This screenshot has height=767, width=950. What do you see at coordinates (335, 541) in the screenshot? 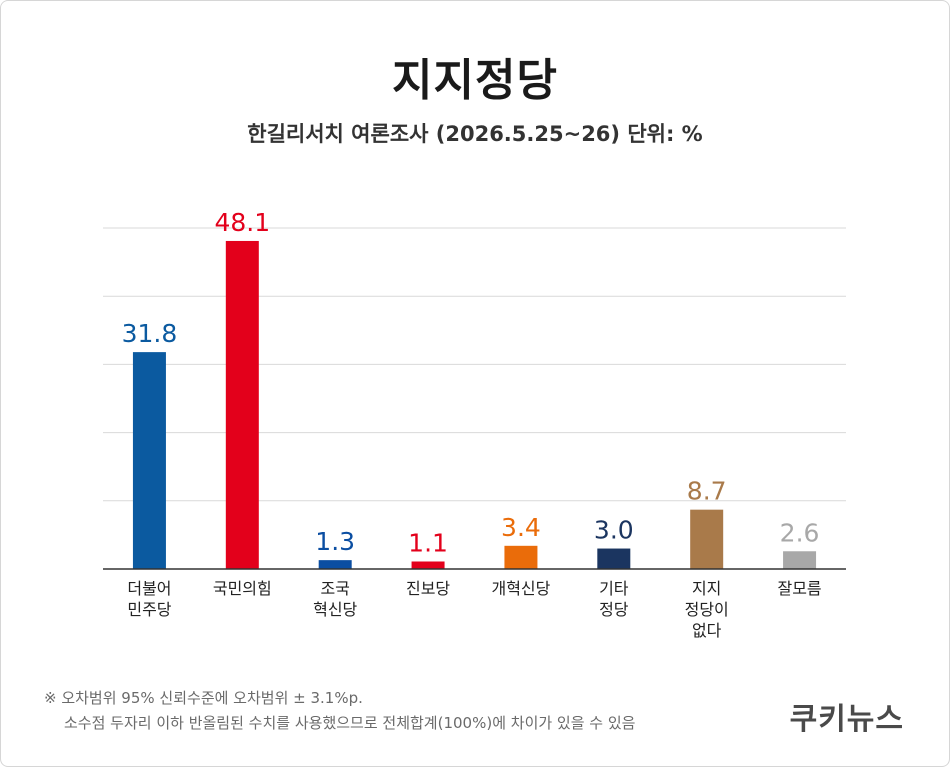
I see `data-label: 1.3` at bounding box center [335, 541].